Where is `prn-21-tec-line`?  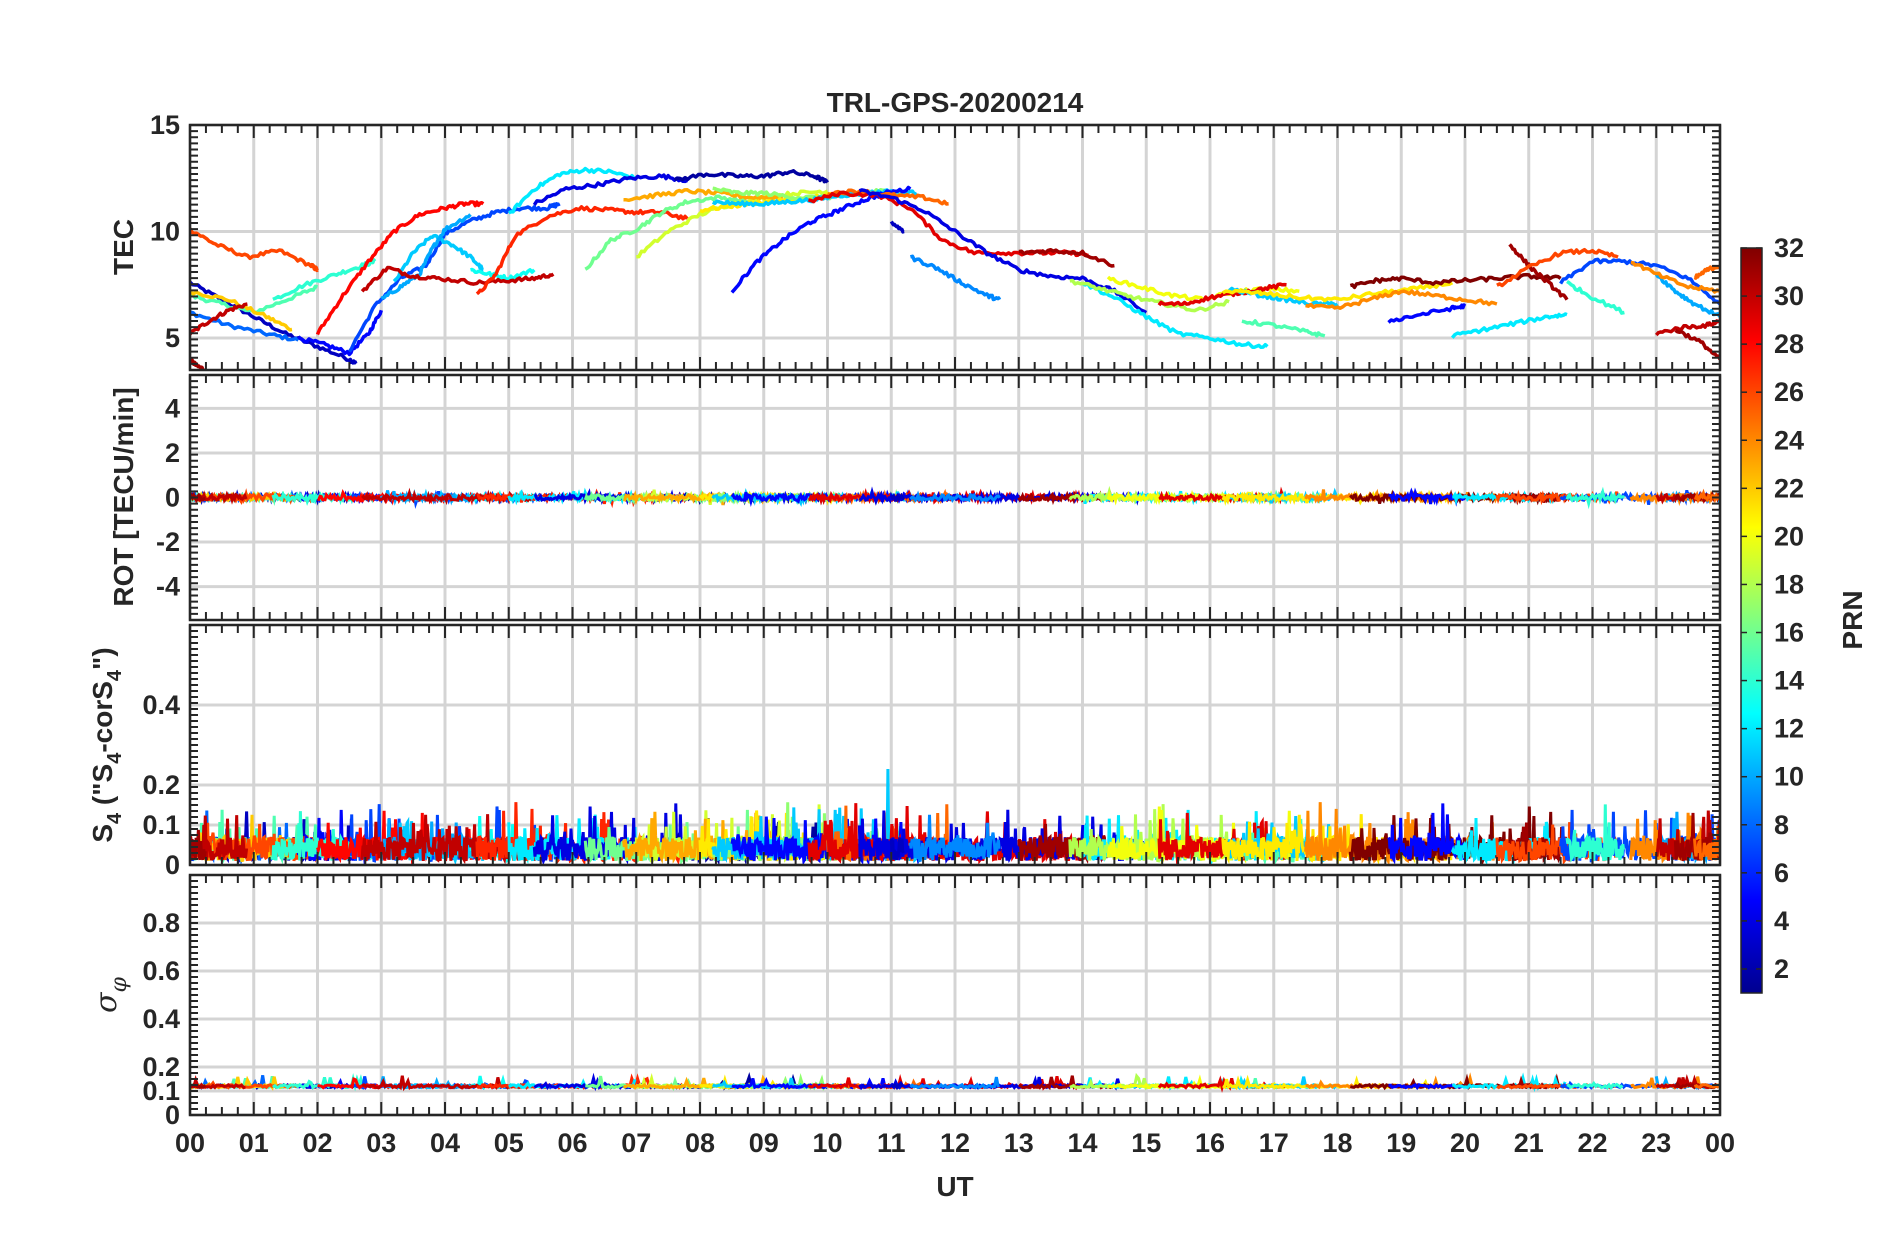 prn-21-tec-line is located at coordinates (1337, 292).